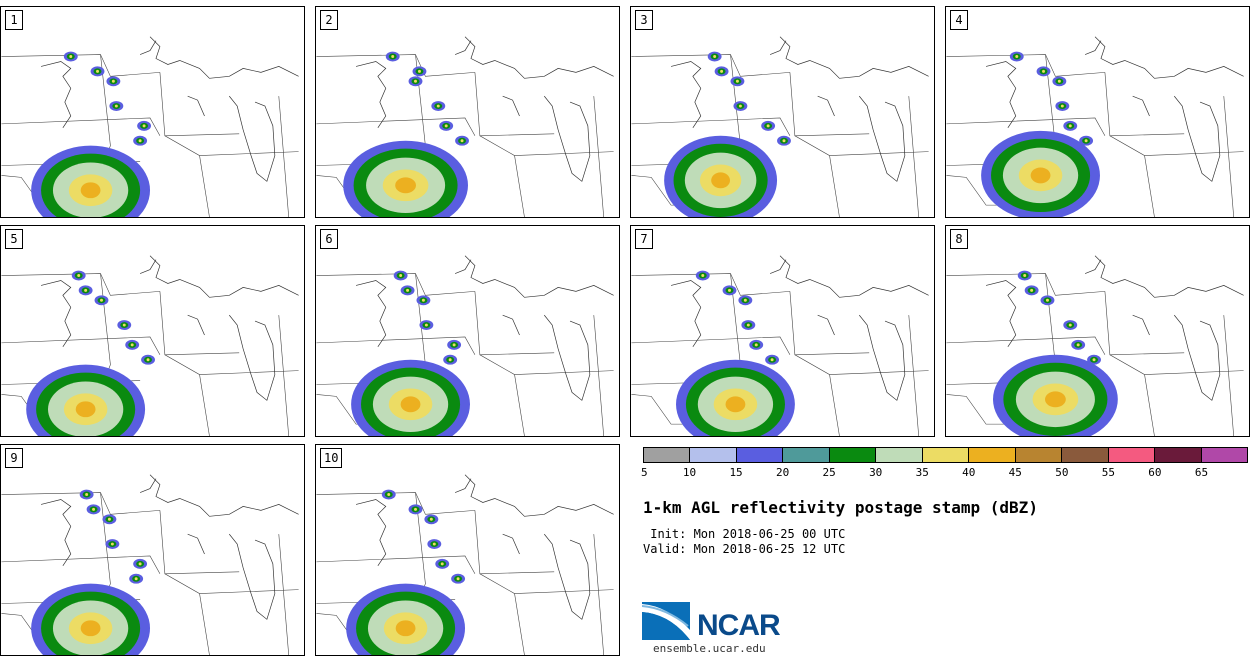 The image size is (1260, 657). I want to click on logo-wordmark: NCAR, so click(739, 625).